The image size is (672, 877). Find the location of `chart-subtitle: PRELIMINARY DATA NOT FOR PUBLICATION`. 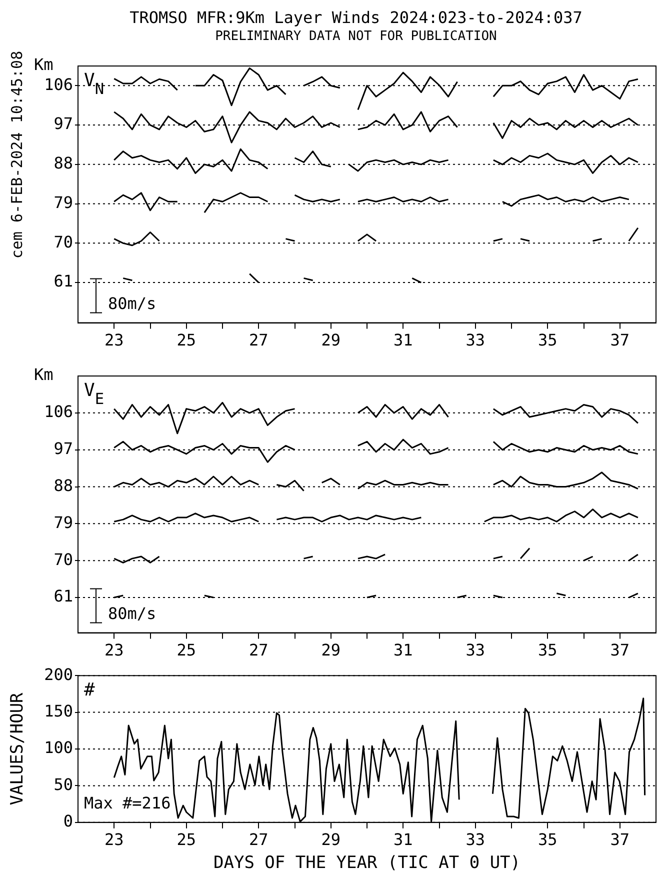

chart-subtitle: PRELIMINARY DATA NOT FOR PUBLICATION is located at coordinates (356, 36).